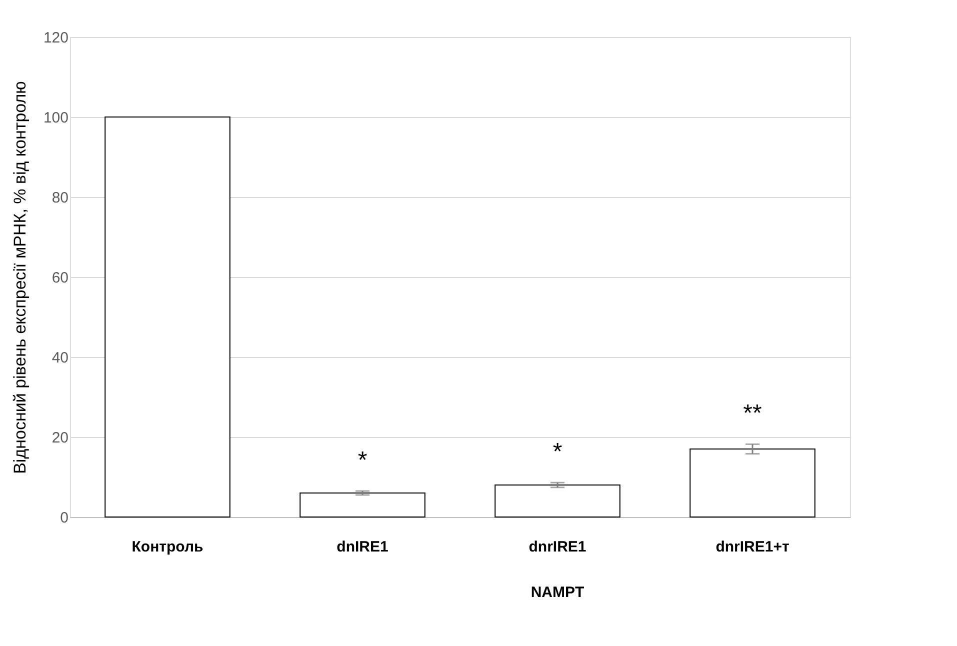  I want to click on x-tick-label: dnIRE1, so click(362, 547).